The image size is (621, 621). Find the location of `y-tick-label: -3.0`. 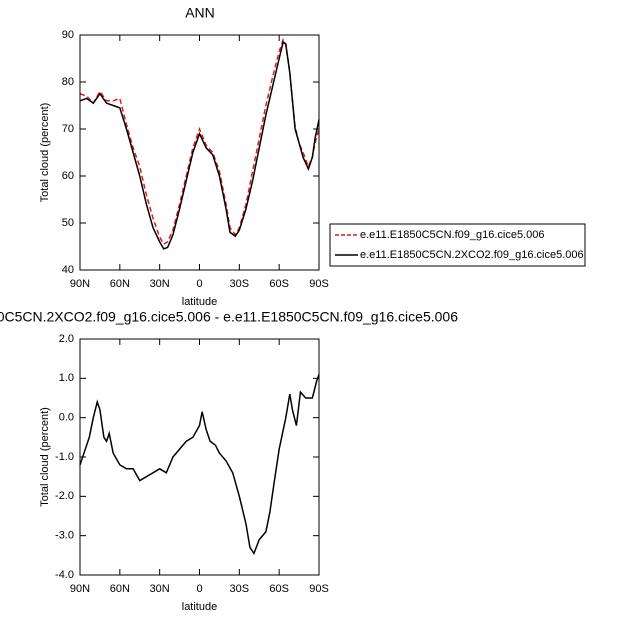

y-tick-label: -3.0 is located at coordinates (64, 536).